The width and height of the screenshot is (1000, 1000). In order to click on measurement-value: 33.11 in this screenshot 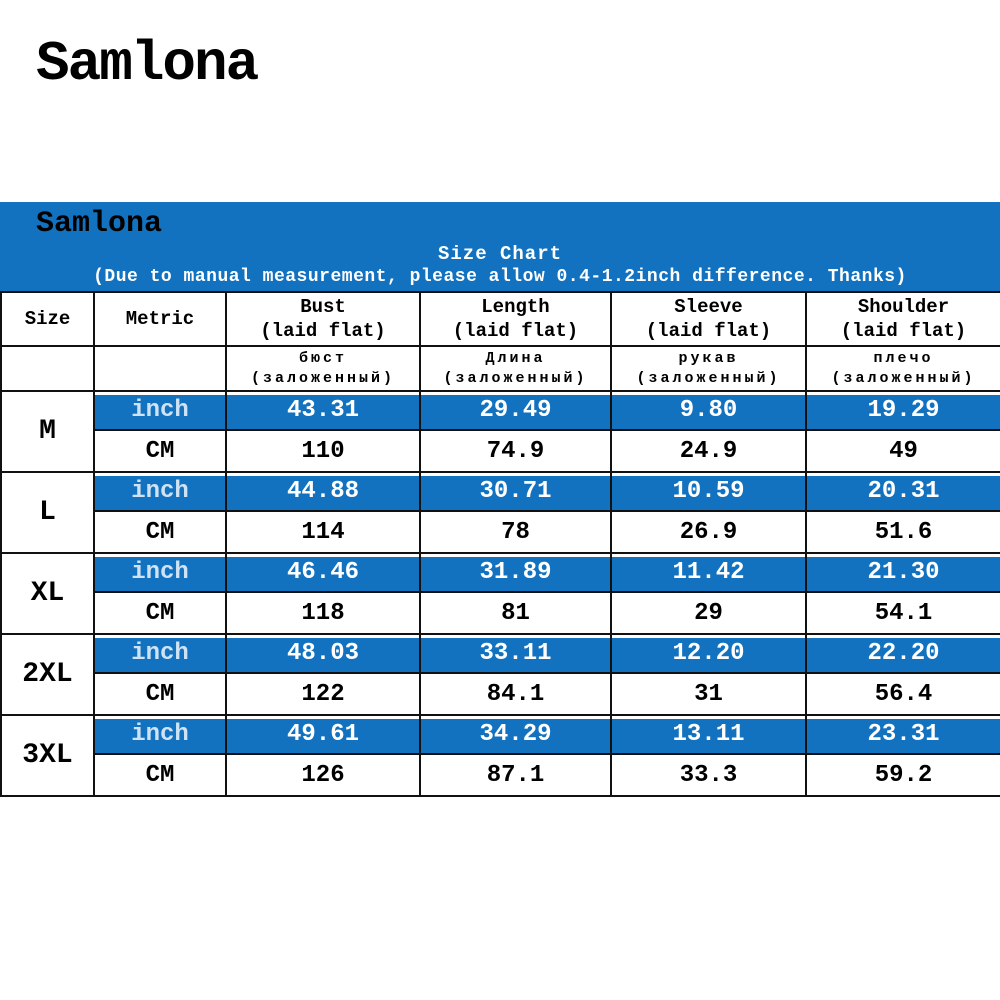, I will do `click(515, 653)`.